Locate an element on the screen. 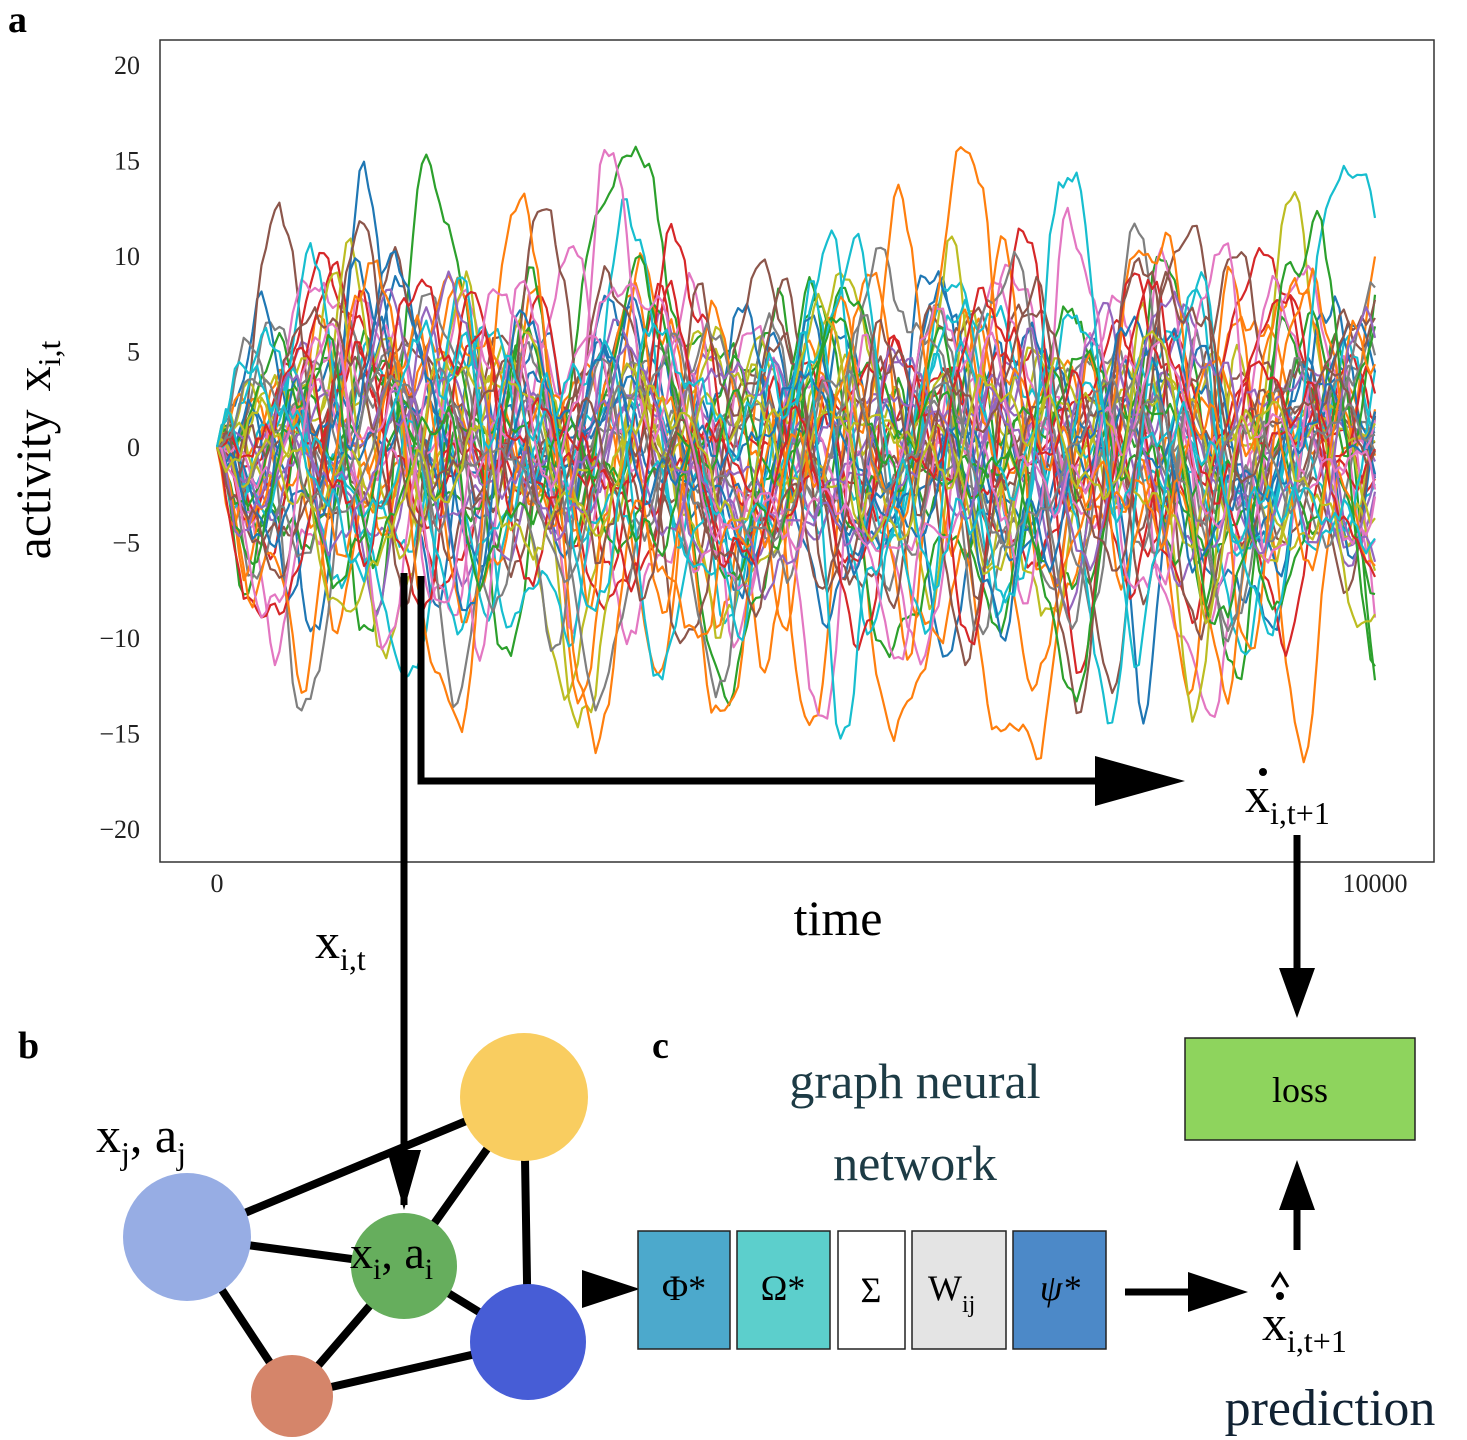 This screenshot has height=1440, width=1467. node-salmon is located at coordinates (292, 1396).